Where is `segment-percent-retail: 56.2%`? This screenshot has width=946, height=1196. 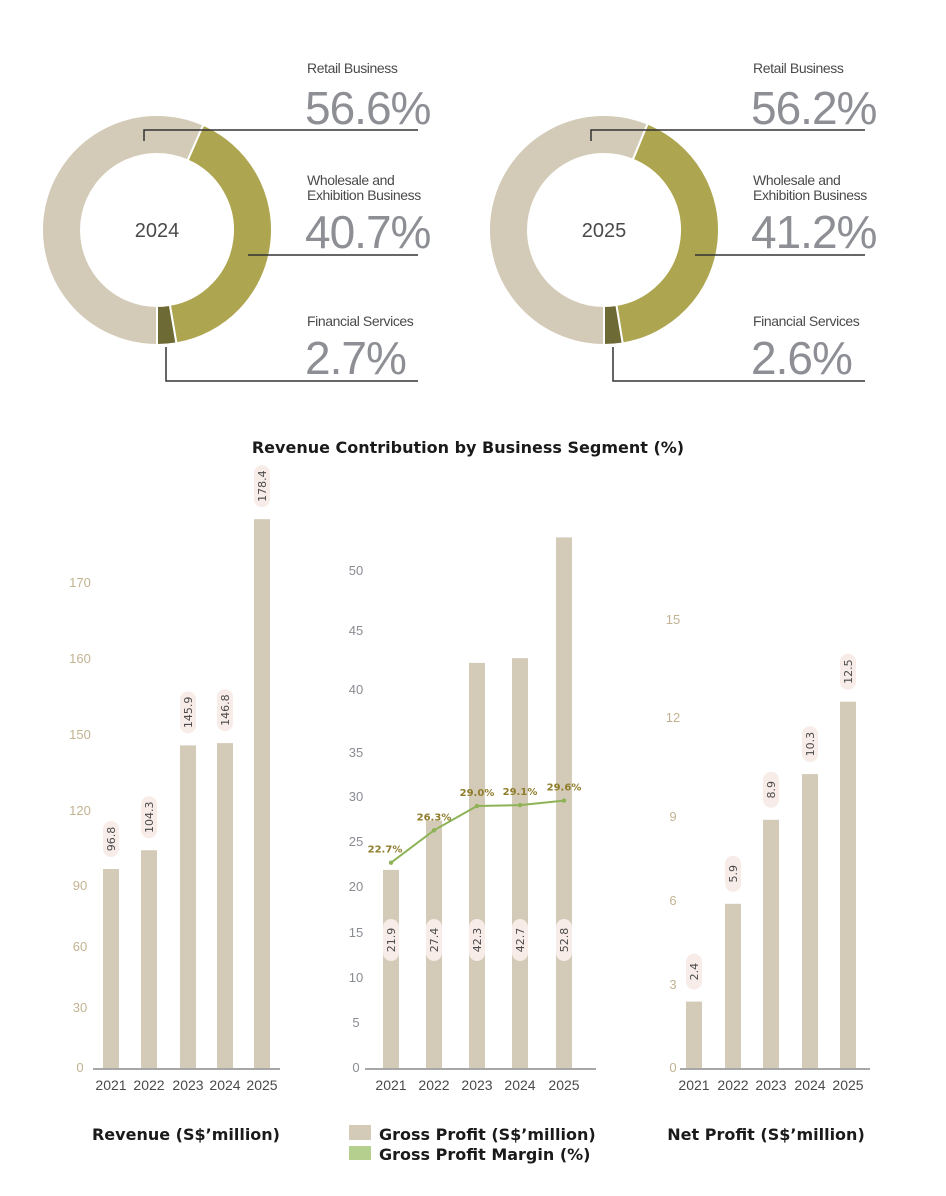
segment-percent-retail: 56.2% is located at coordinates (814, 108).